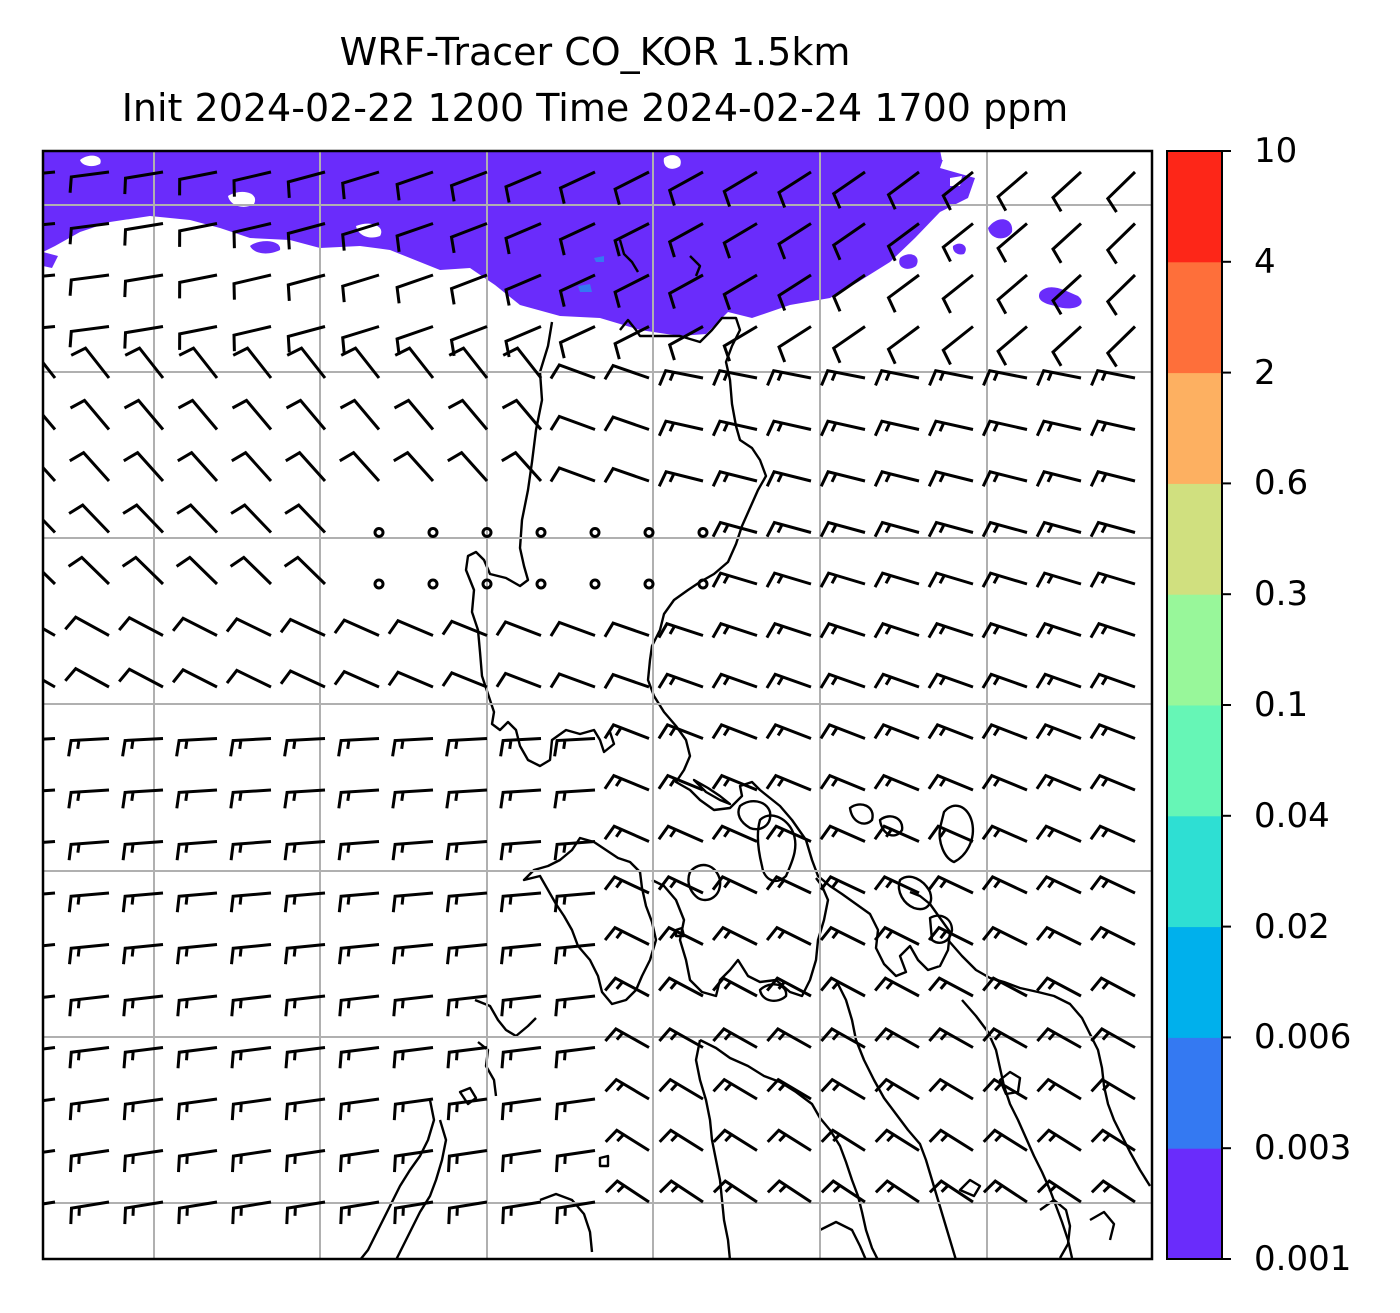 This screenshot has width=1400, height=1313. Describe the element at coordinates (90, 161) in the screenshot. I see `co-gap` at that location.